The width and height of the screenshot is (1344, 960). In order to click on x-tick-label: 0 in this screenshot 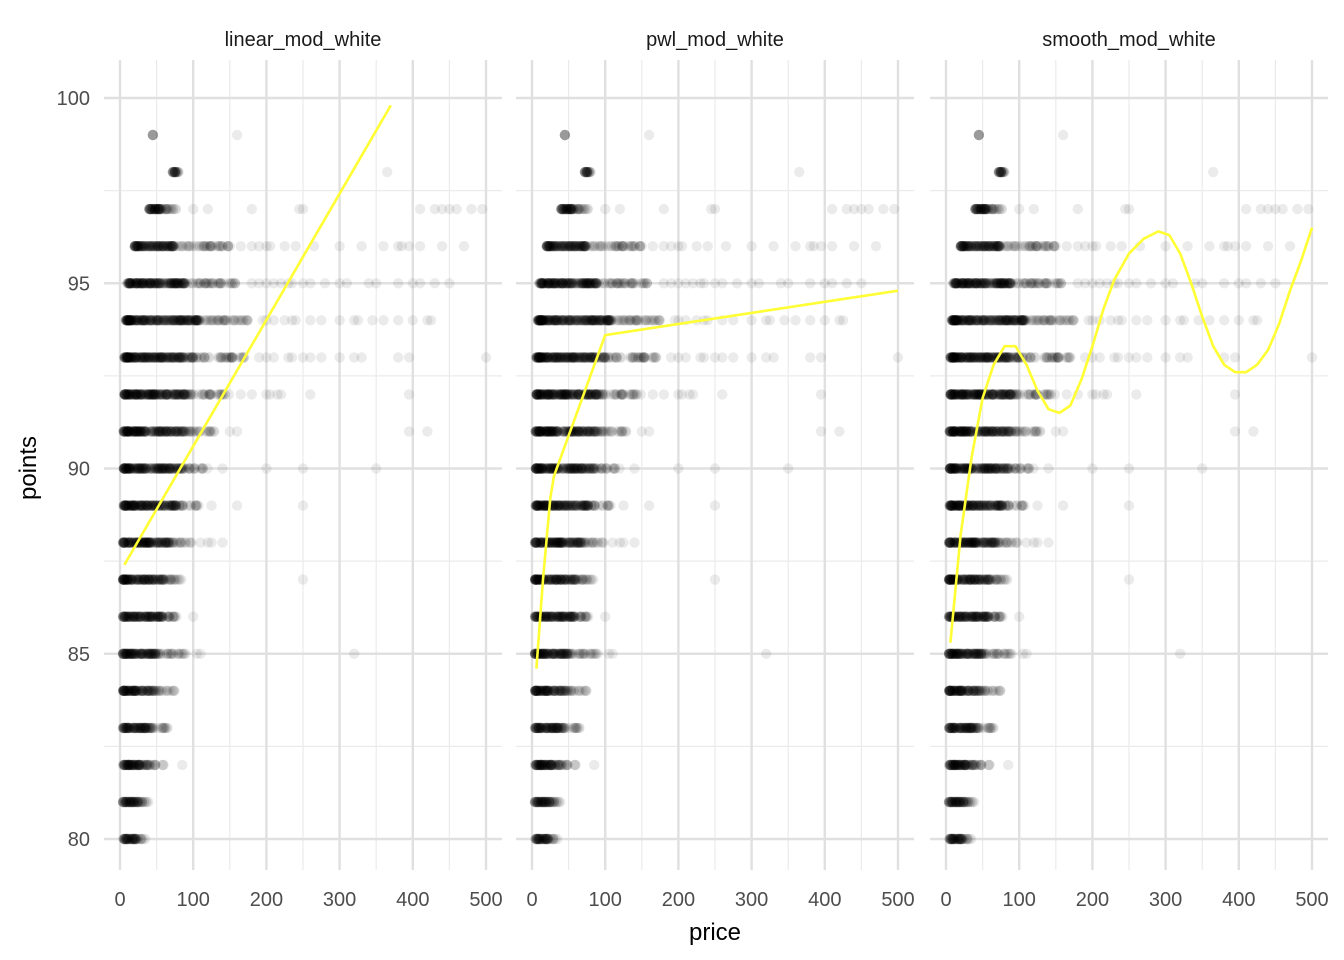, I will do `click(119, 900)`.